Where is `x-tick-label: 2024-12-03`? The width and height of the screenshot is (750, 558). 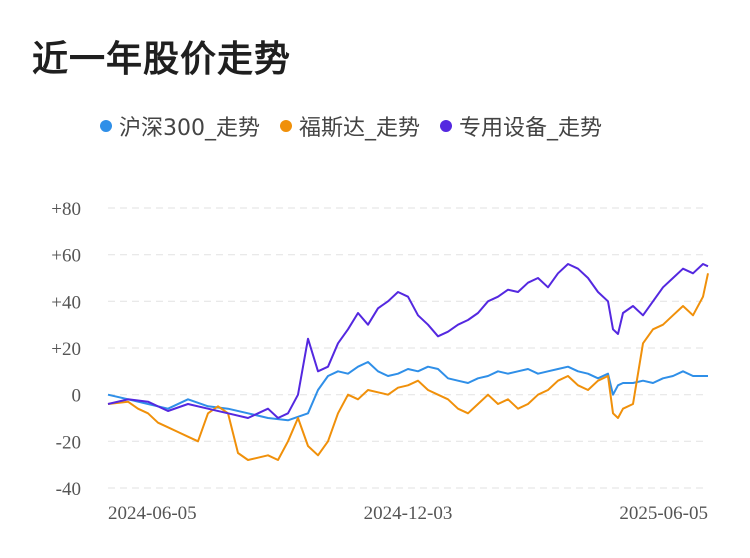 x-tick-label: 2024-12-03 is located at coordinates (408, 513).